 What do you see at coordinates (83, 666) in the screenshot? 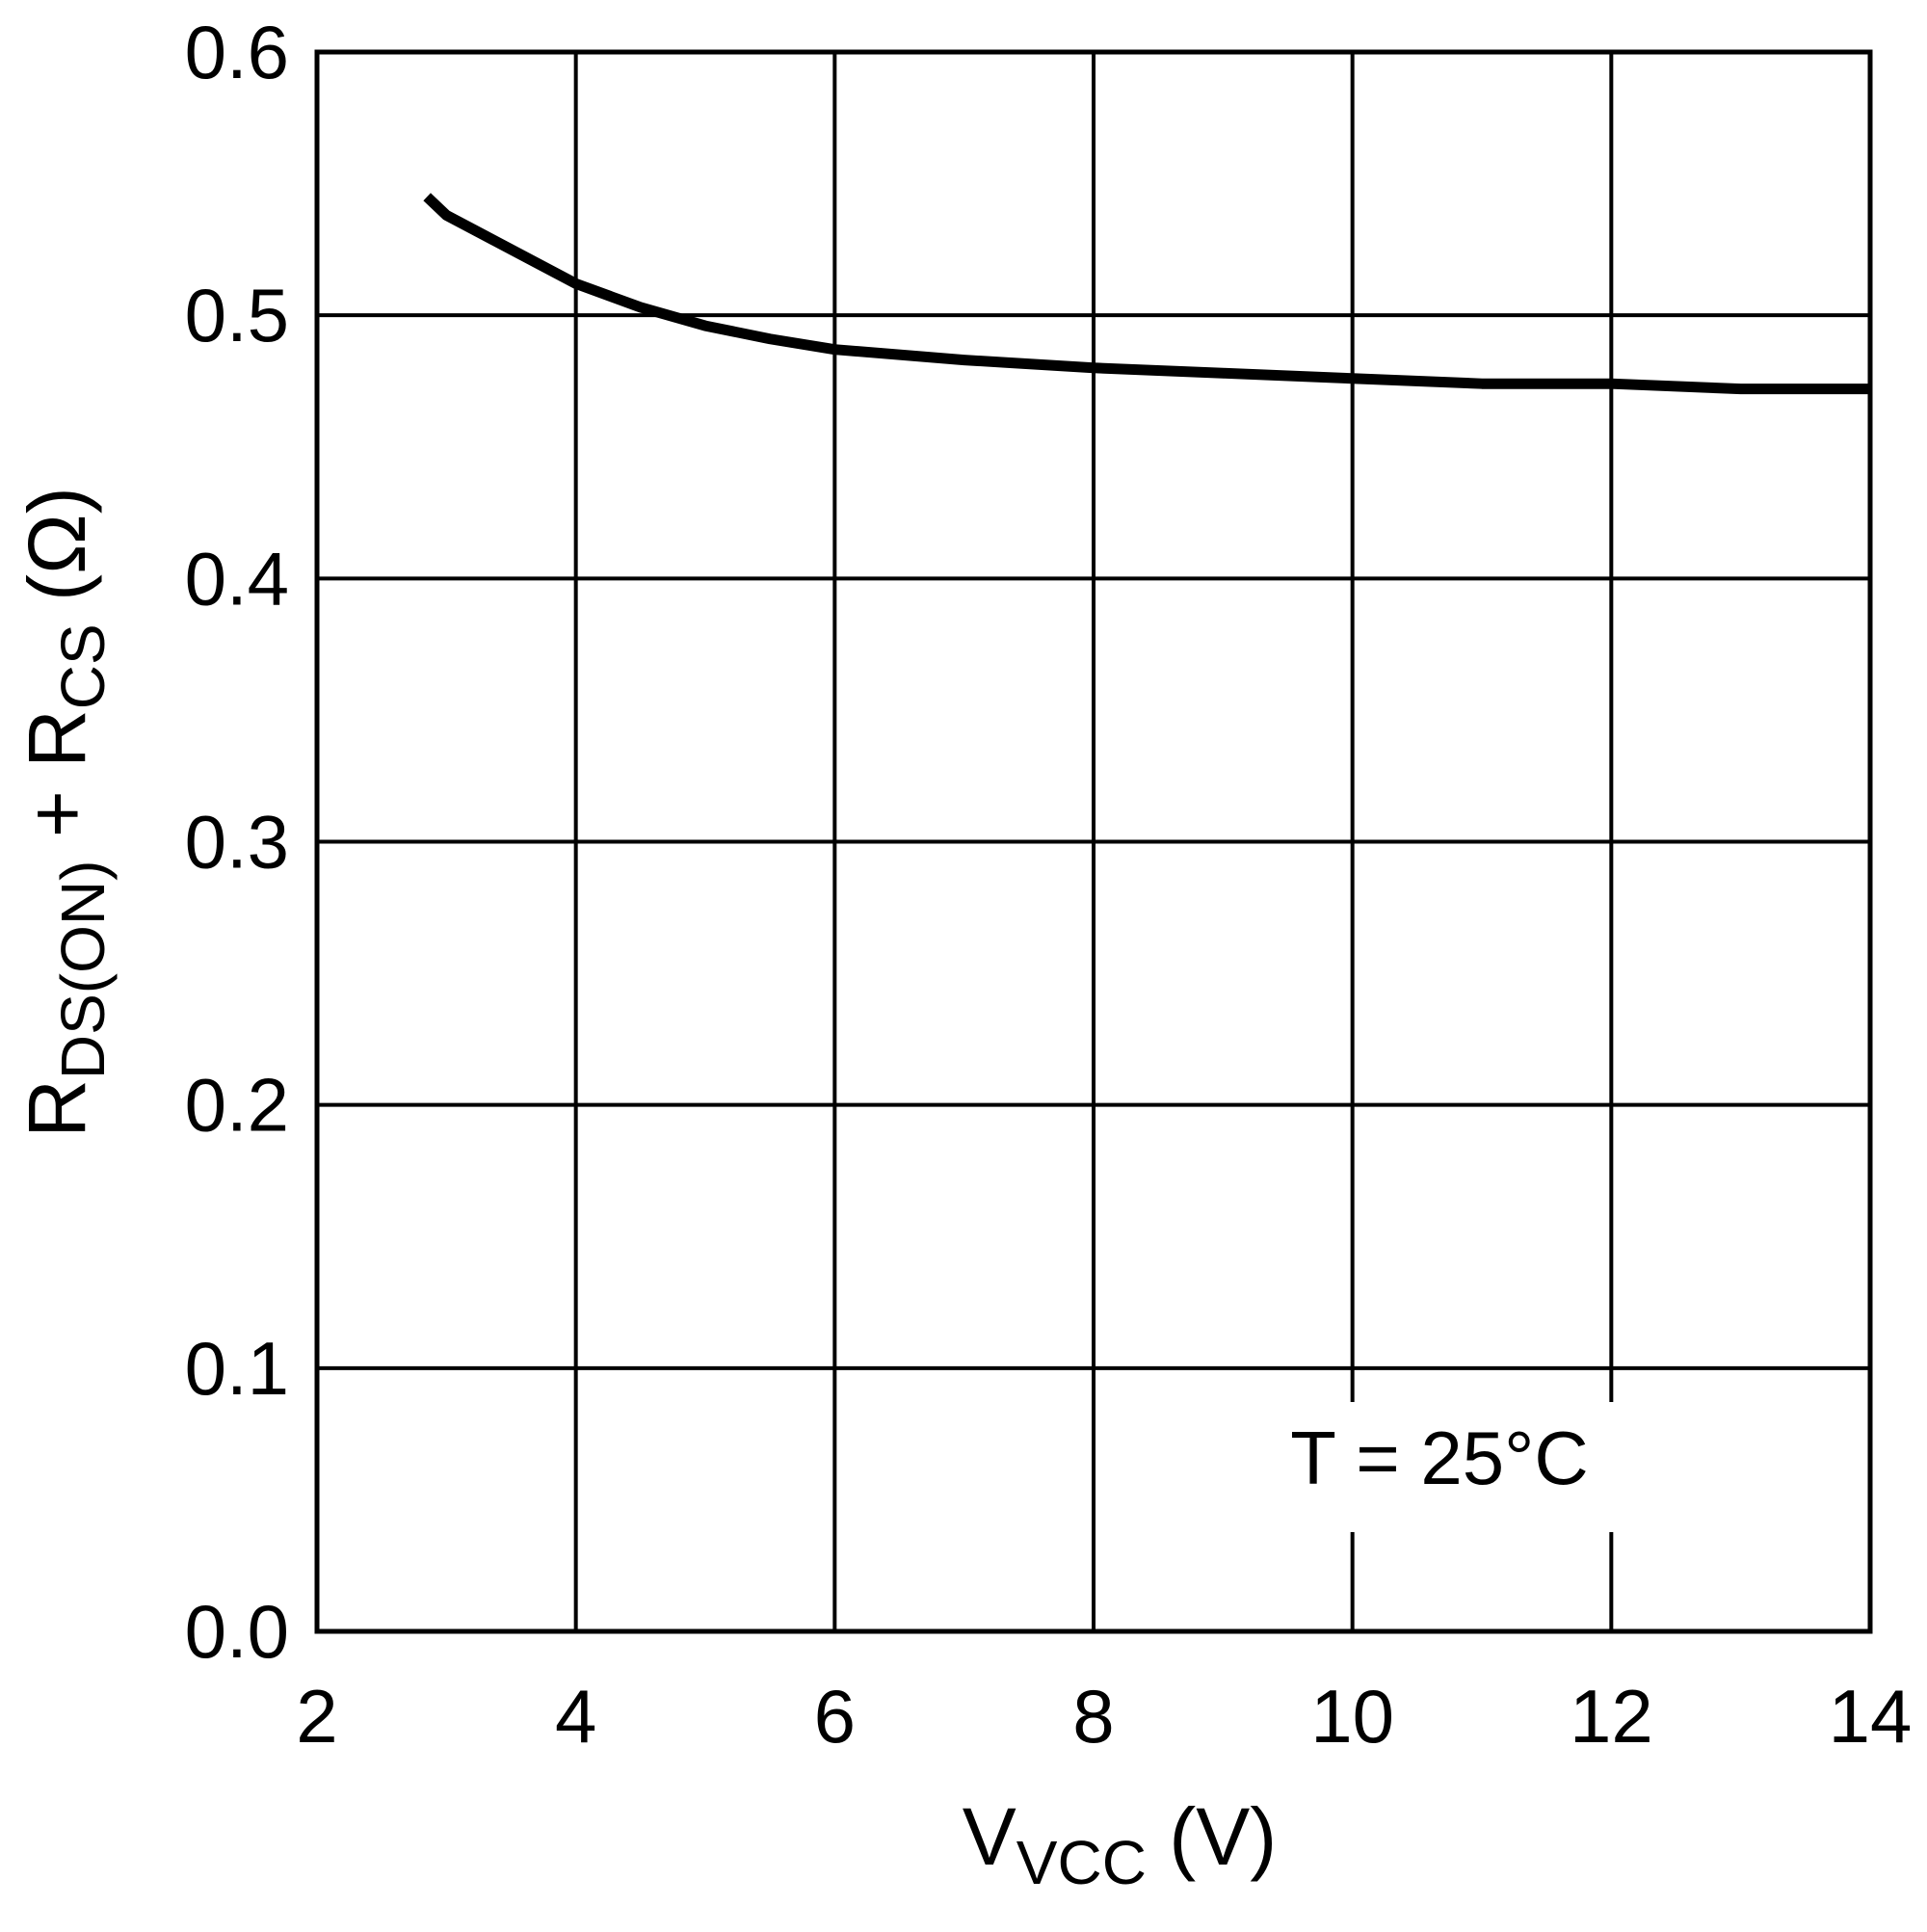
I see `y-axis-label-part: CS` at bounding box center [83, 666].